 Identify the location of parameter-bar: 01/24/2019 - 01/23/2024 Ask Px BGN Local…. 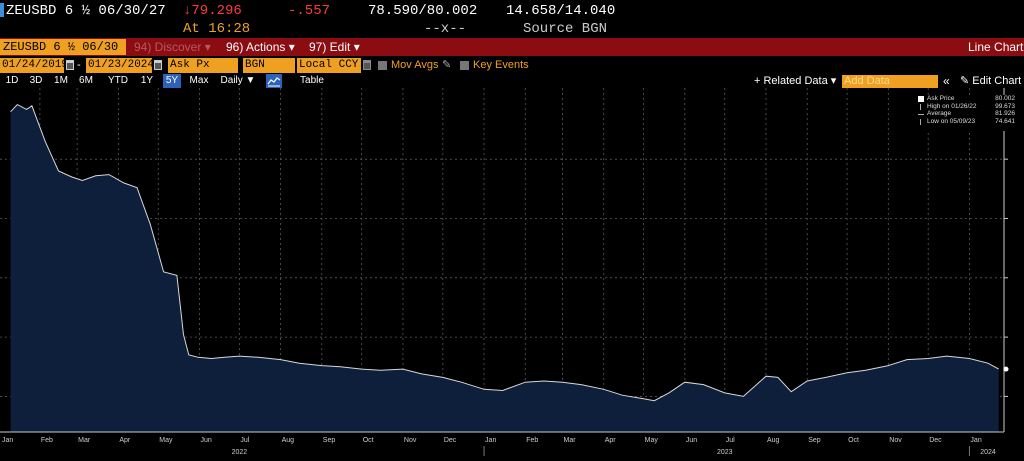
(512, 66).